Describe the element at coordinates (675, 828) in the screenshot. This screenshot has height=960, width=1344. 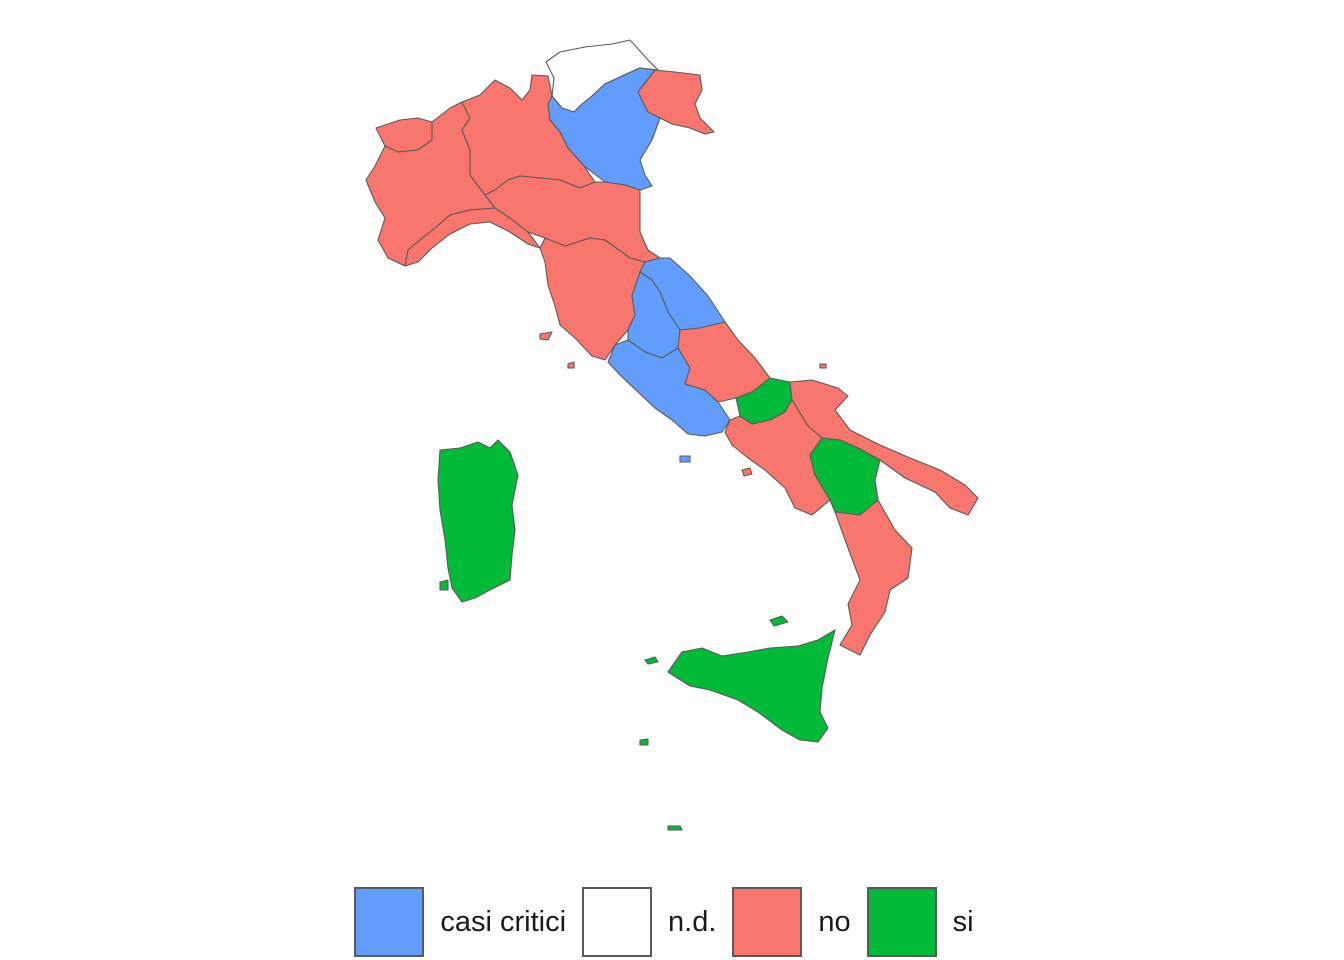
I see `island-lampedusa` at that location.